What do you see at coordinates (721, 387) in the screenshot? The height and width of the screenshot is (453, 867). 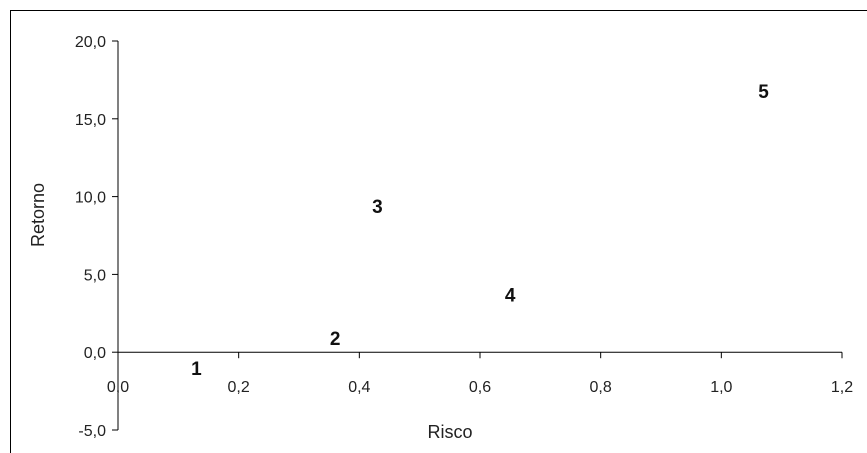 I see `x-tick-label: 1,0` at bounding box center [721, 387].